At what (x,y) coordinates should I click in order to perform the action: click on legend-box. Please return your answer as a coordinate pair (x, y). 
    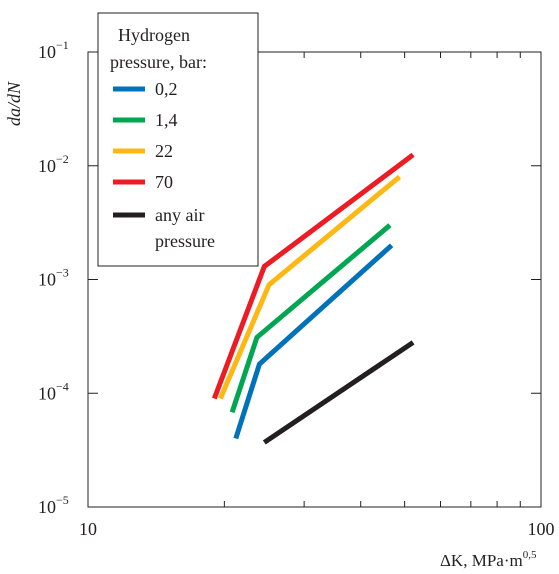
    Looking at the image, I should click on (178, 139).